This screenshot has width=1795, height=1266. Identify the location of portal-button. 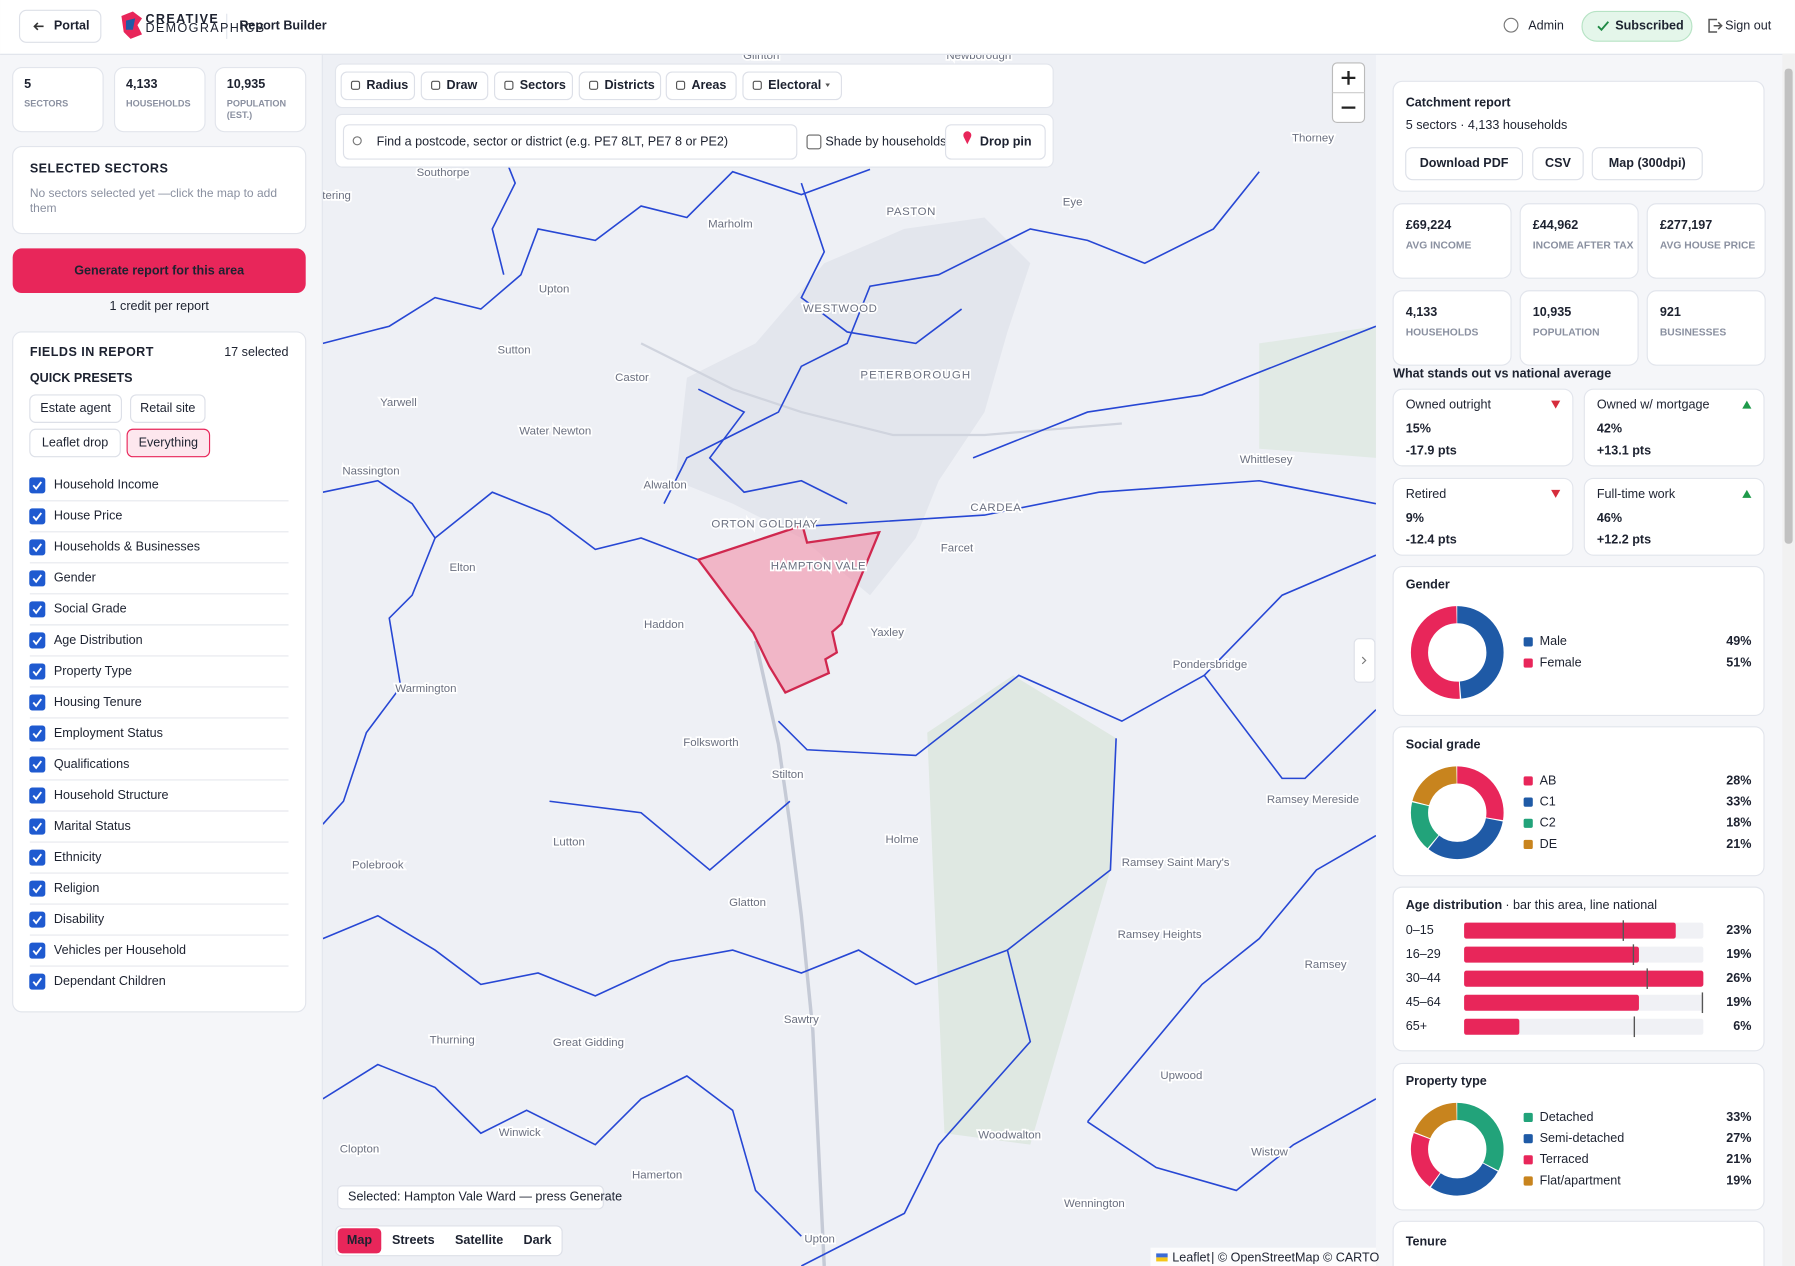
(60, 26).